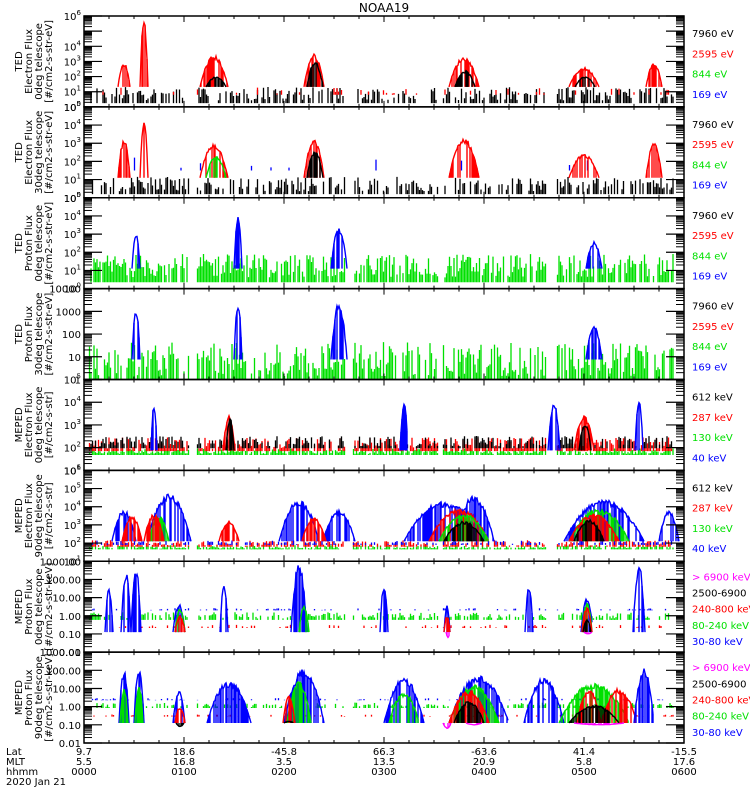 This screenshot has width=750, height=800. Describe the element at coordinates (39, 425) in the screenshot. I see `y-label-line: 0deg telescope` at that location.